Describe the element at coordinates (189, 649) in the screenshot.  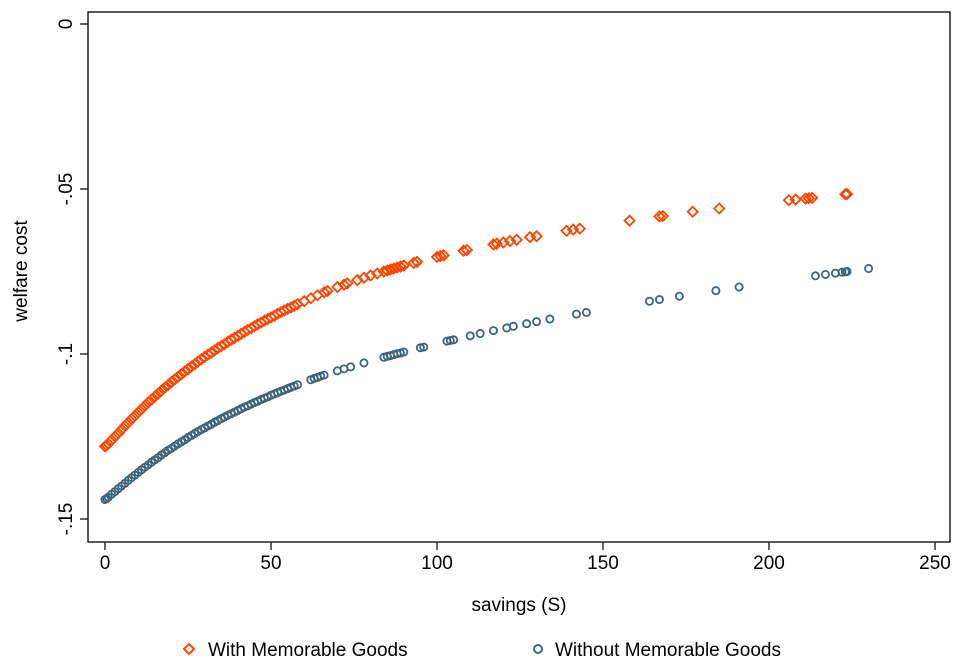
I see `legend-marker-diamond` at that location.